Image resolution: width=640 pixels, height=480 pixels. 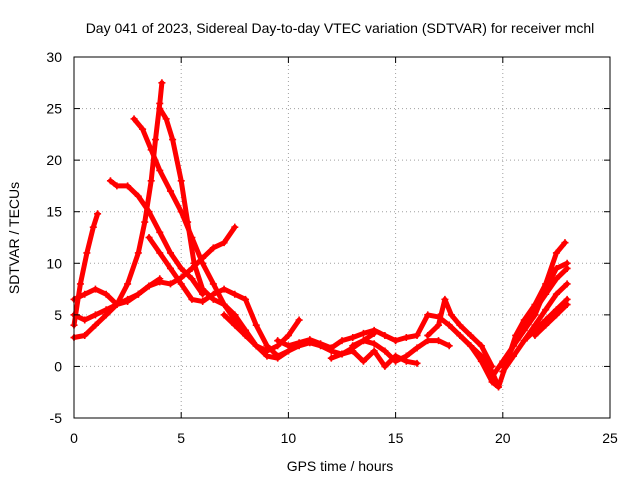 I want to click on x-tick-label: 25, so click(x=610, y=438).